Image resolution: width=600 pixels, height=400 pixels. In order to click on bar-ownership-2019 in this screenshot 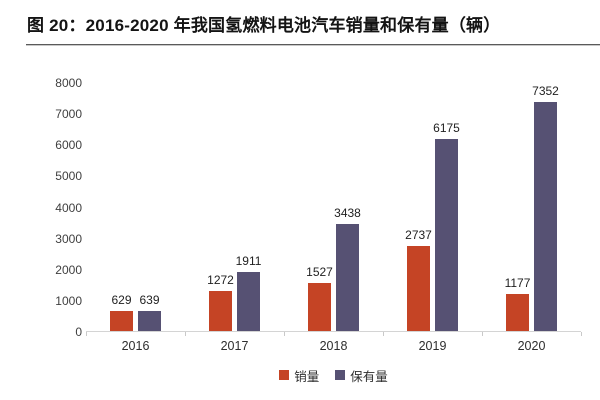, I will do `click(446, 234)`.